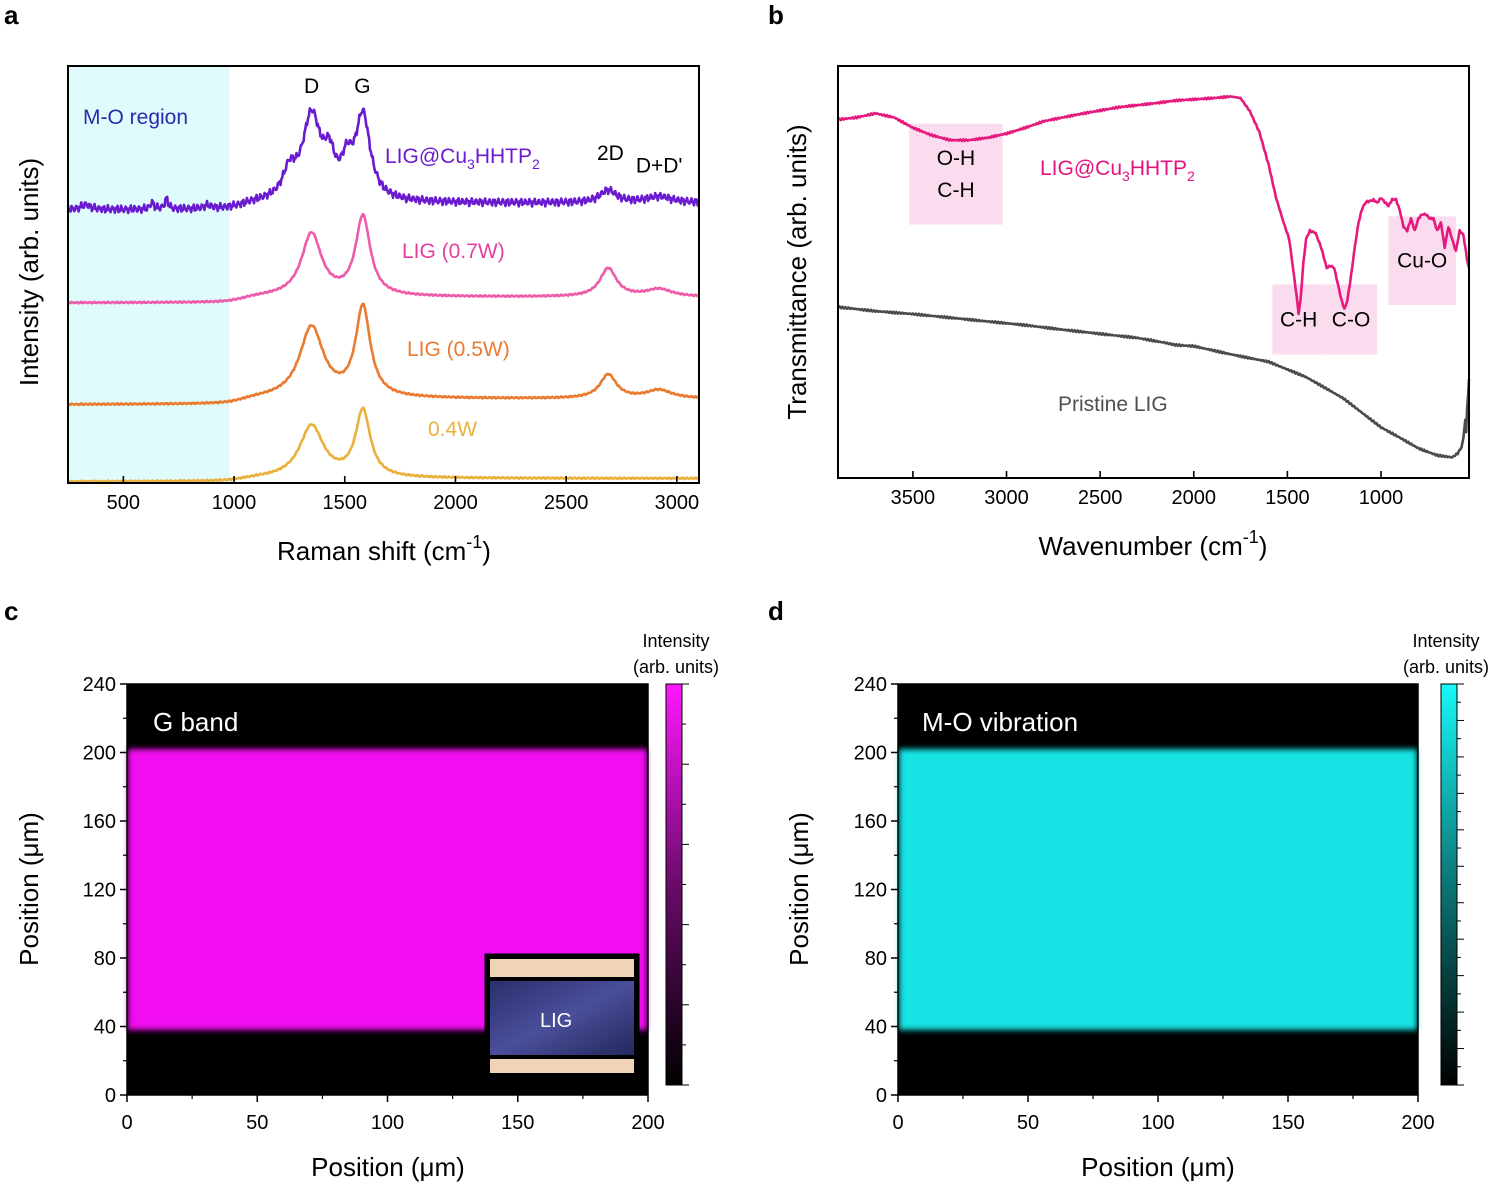 Image resolution: width=1499 pixels, height=1186 pixels. What do you see at coordinates (776, 15) in the screenshot?
I see `panel-label-b: b` at bounding box center [776, 15].